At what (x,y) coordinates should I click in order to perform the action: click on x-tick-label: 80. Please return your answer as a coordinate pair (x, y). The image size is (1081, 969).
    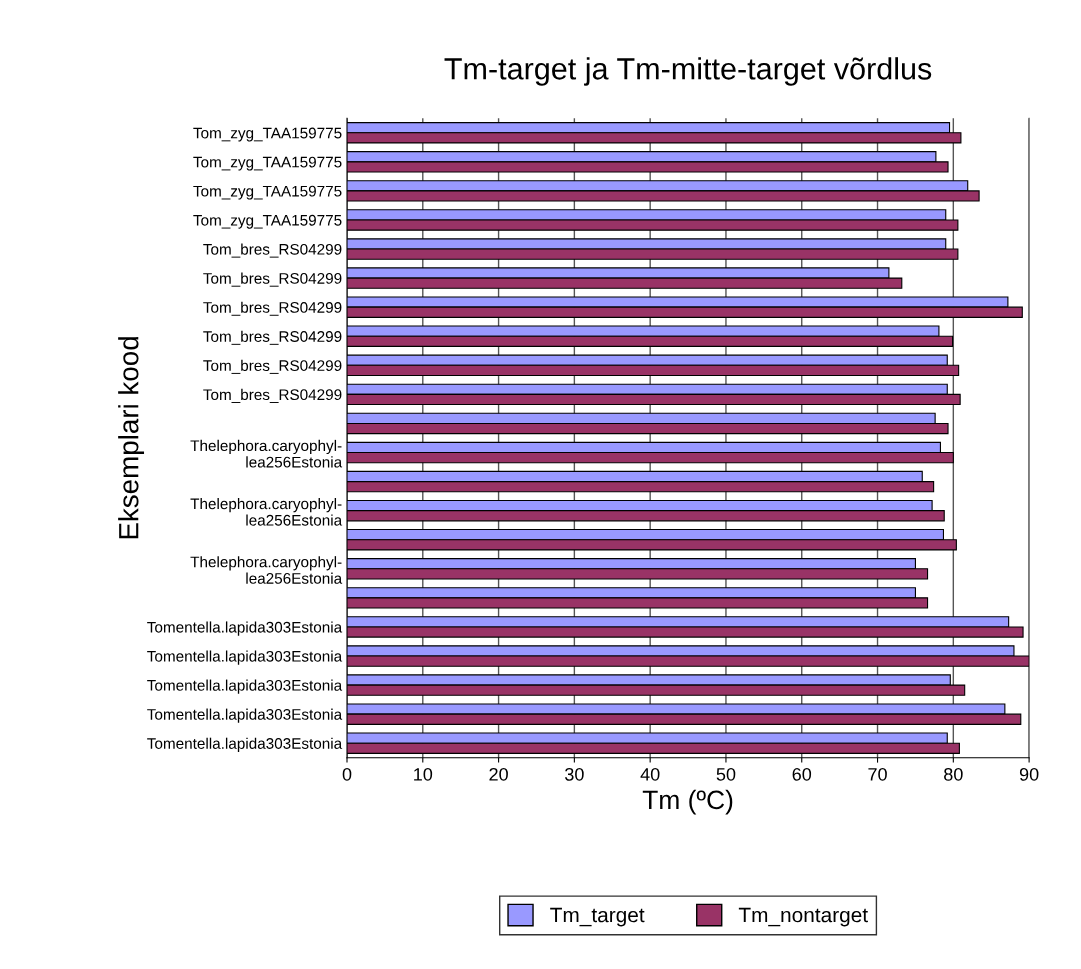
    Looking at the image, I should click on (953, 774).